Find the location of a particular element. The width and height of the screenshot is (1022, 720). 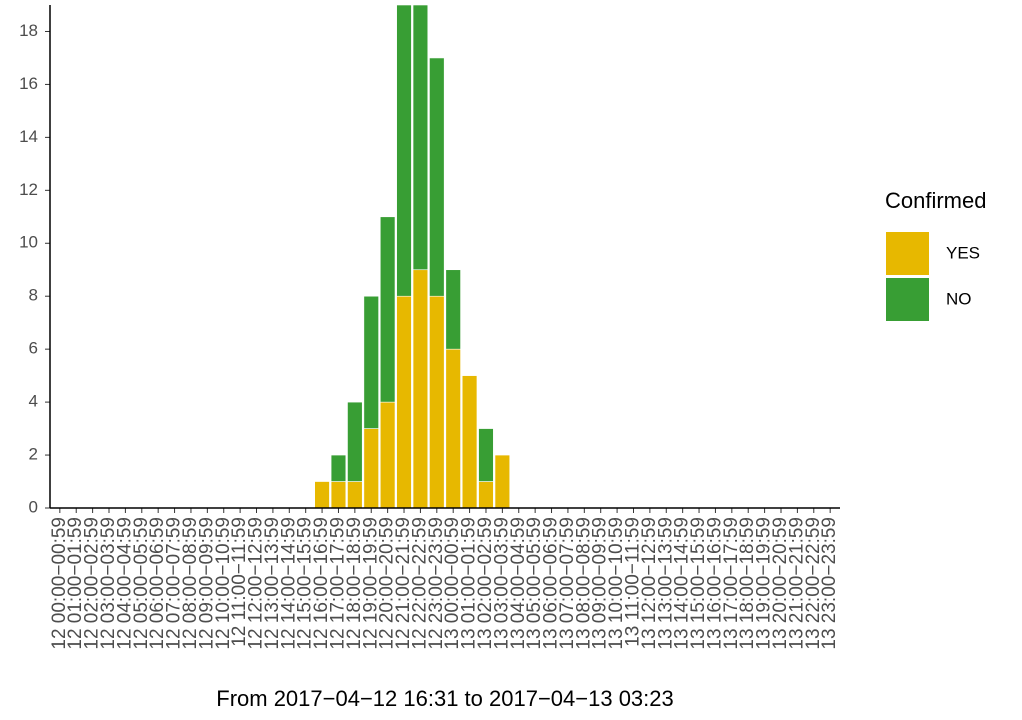

x-tick-label: 13 09:00−09:59 is located at coordinates (600, 583).